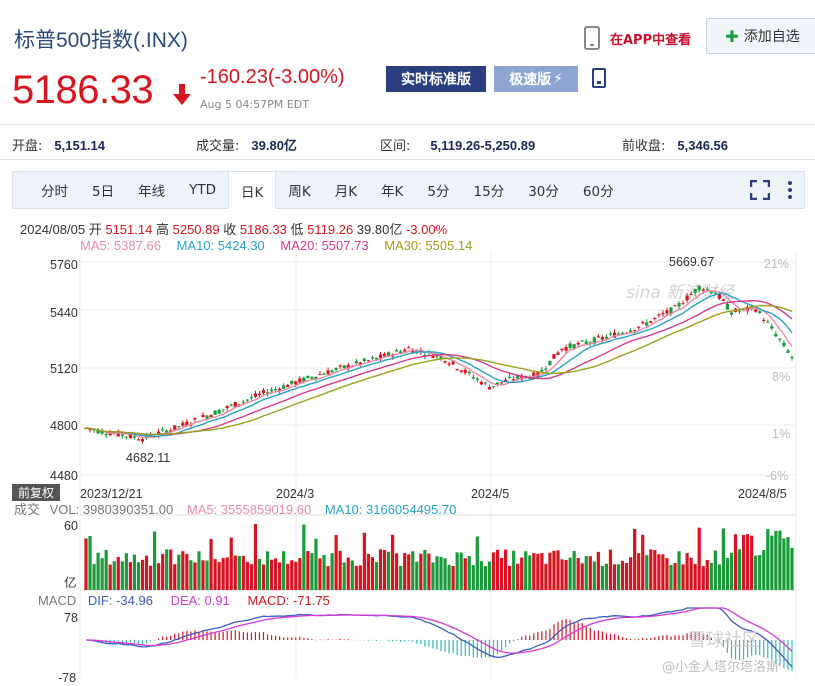 The image size is (815, 686). I want to click on stat-range: 区间: 5,119.26-5,250.89, so click(457, 144).